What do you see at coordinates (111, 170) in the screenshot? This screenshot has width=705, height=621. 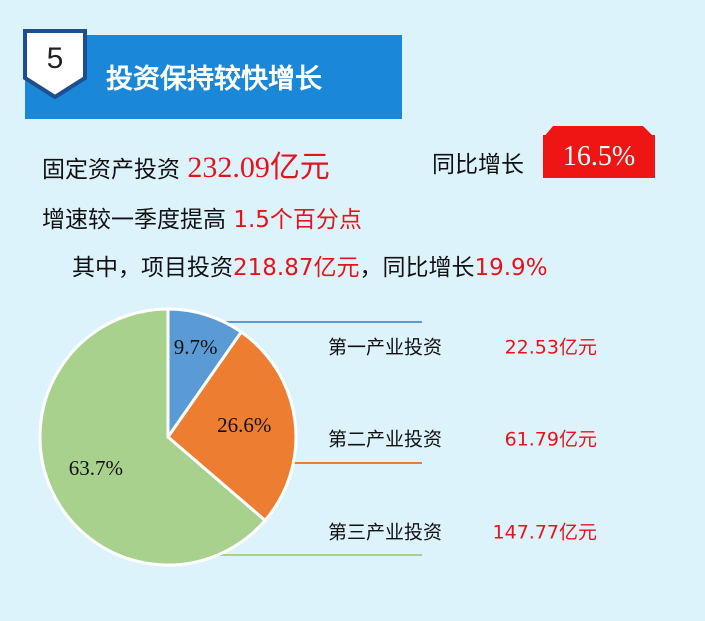 I see `text: 固定资产投资` at bounding box center [111, 170].